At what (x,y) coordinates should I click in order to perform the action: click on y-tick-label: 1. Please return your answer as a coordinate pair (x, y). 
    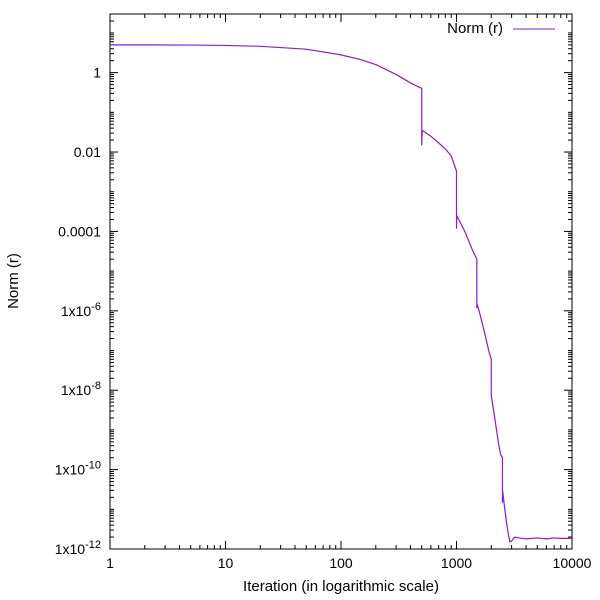
    Looking at the image, I should click on (97, 73).